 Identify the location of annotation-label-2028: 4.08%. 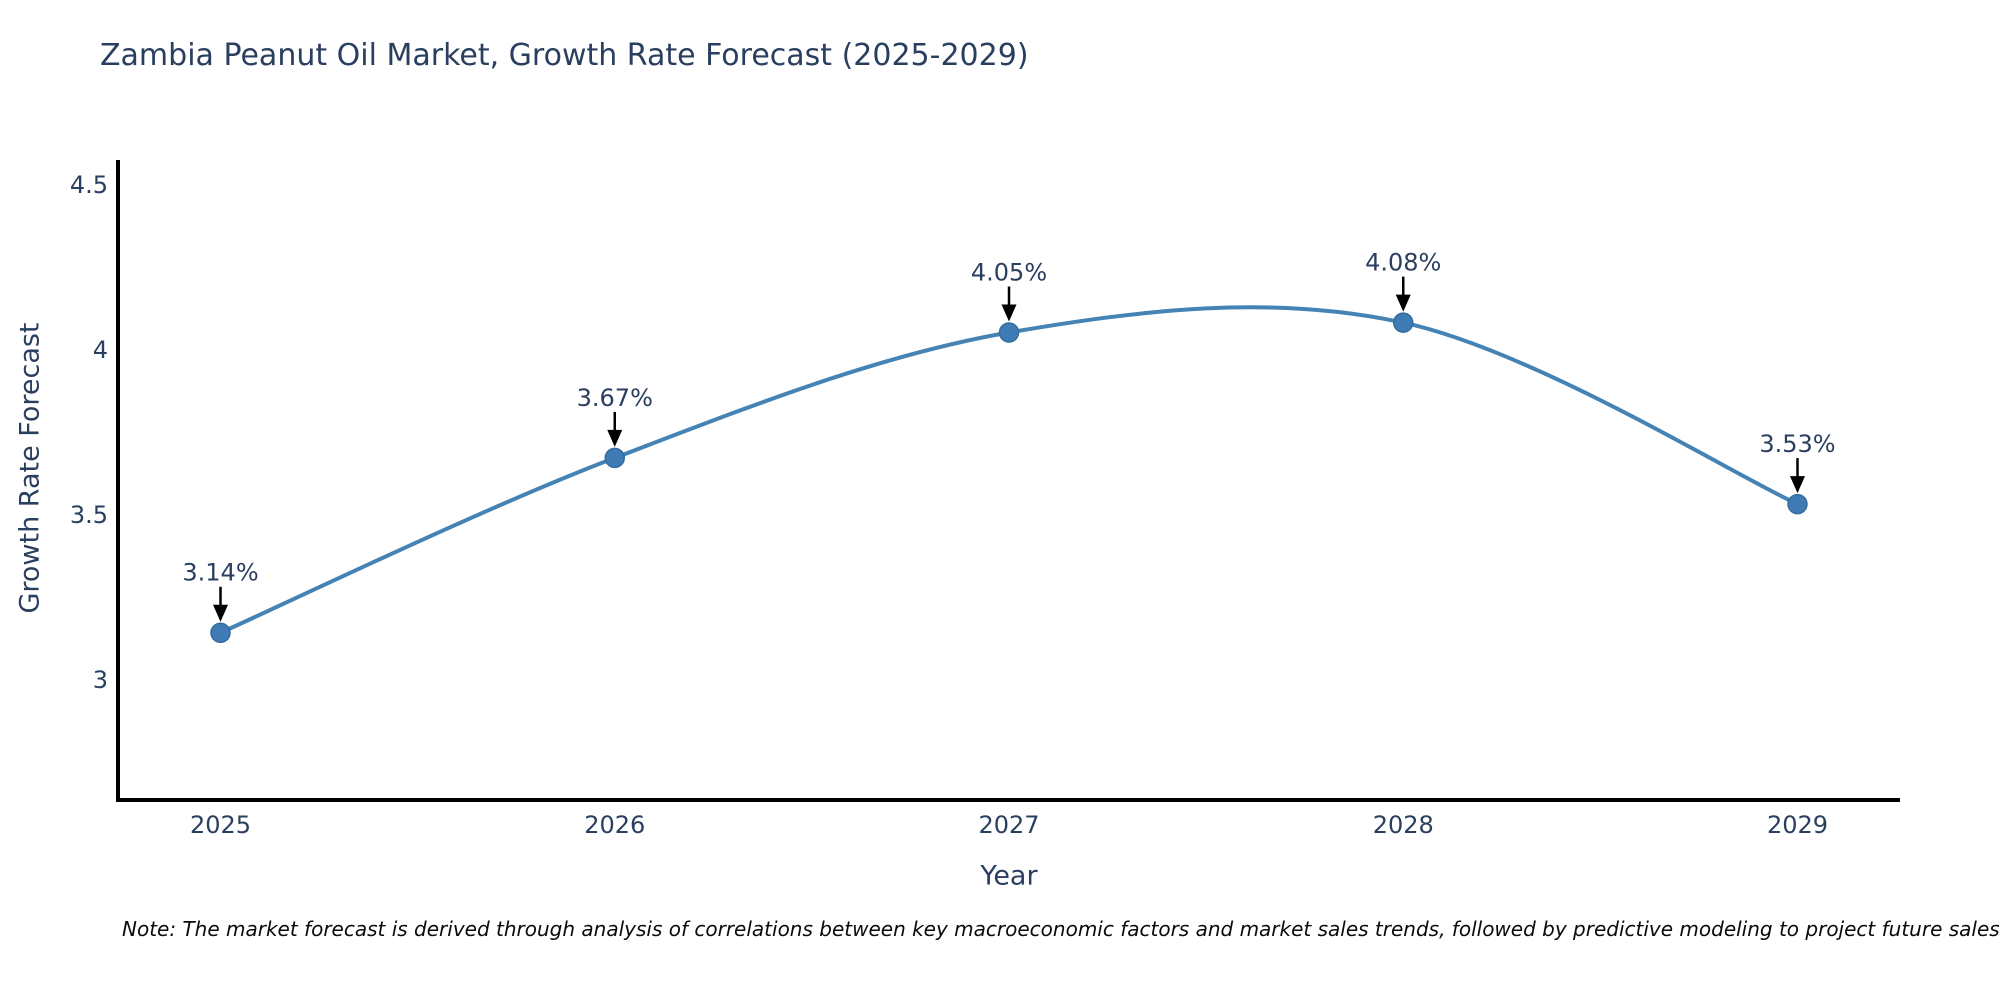
(1403, 263).